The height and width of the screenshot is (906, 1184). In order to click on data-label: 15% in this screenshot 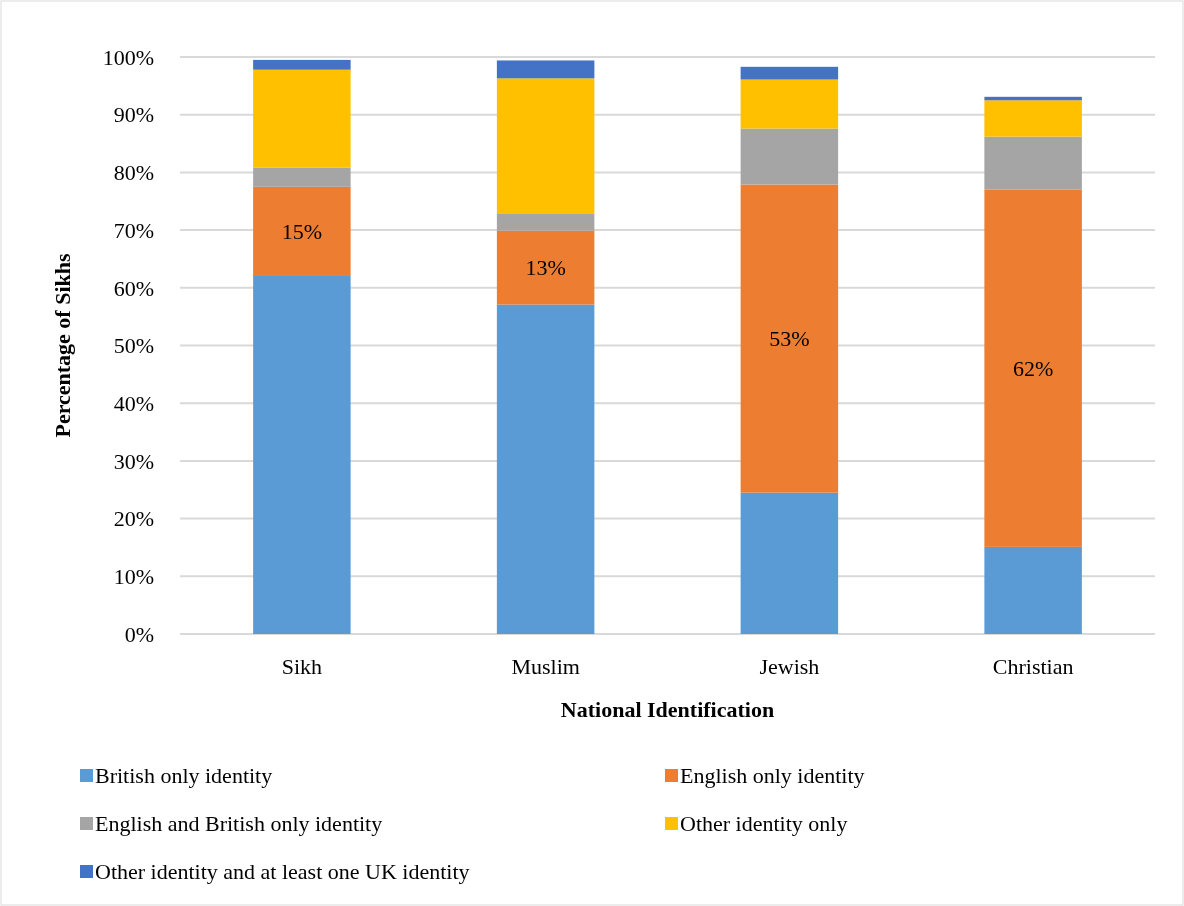, I will do `click(302, 231)`.